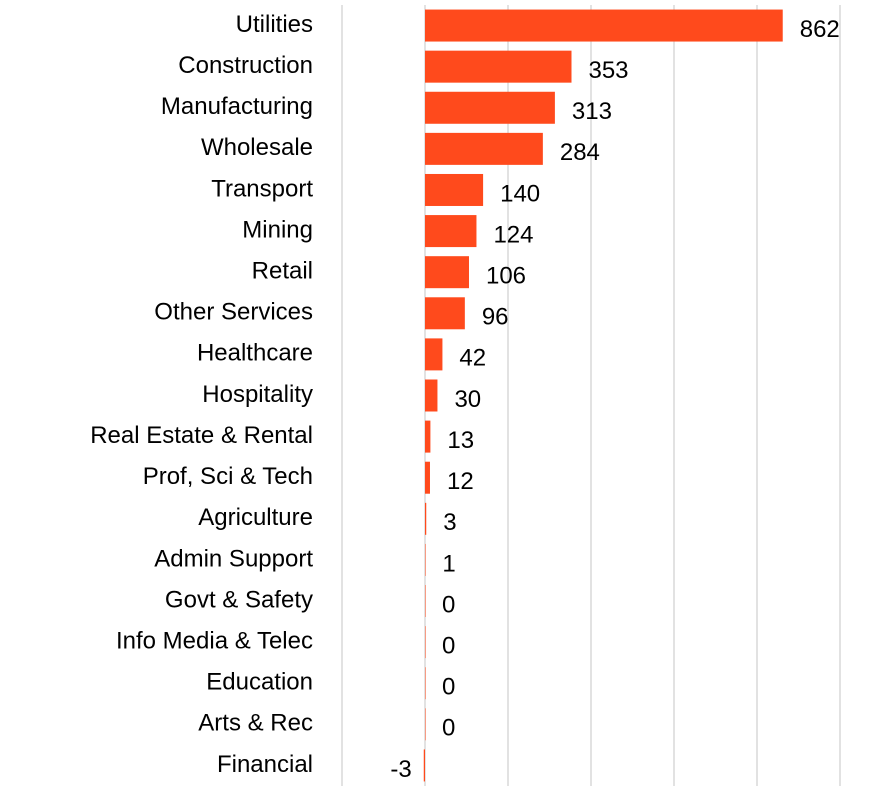  I want to click on y-tick-label: Real Estate & Rental, so click(201, 435).